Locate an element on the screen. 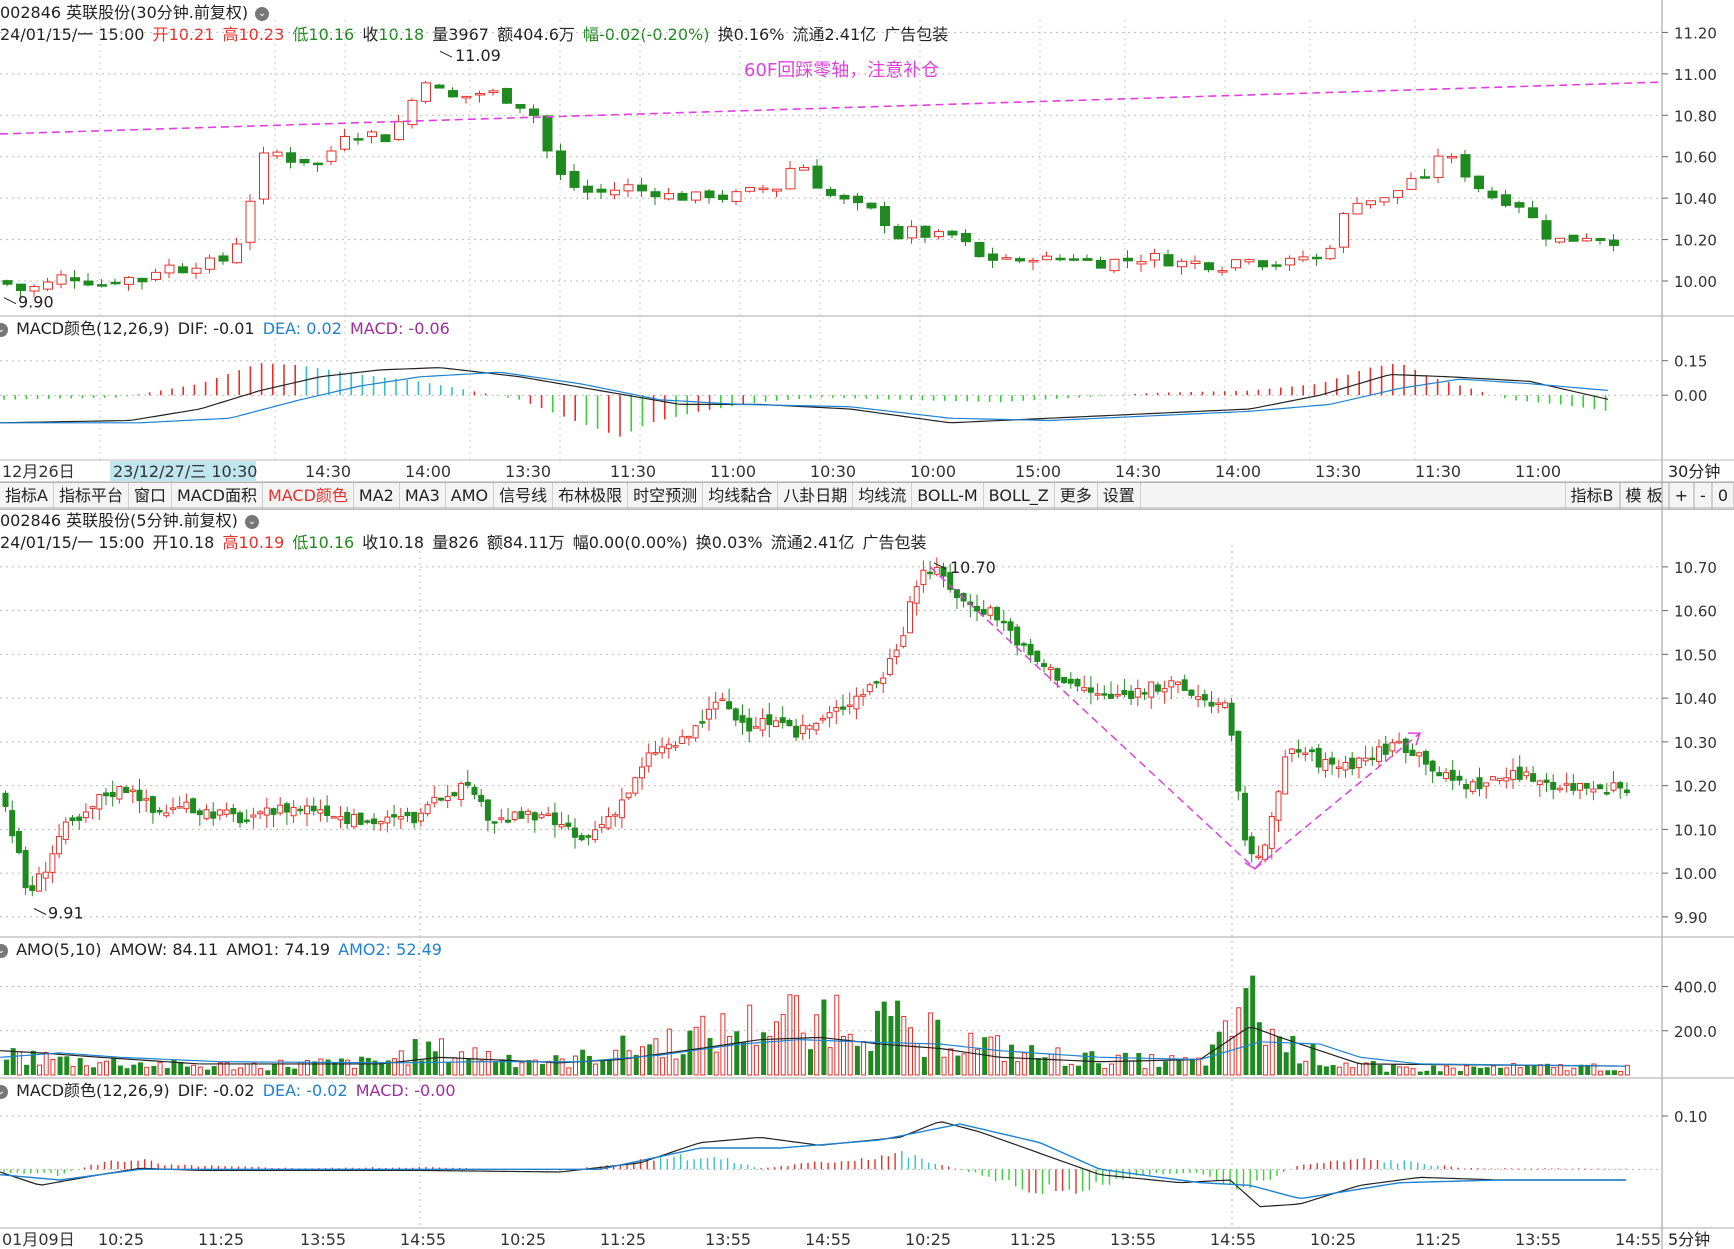  toolbar-right-2: + is located at coordinates (1681, 496).